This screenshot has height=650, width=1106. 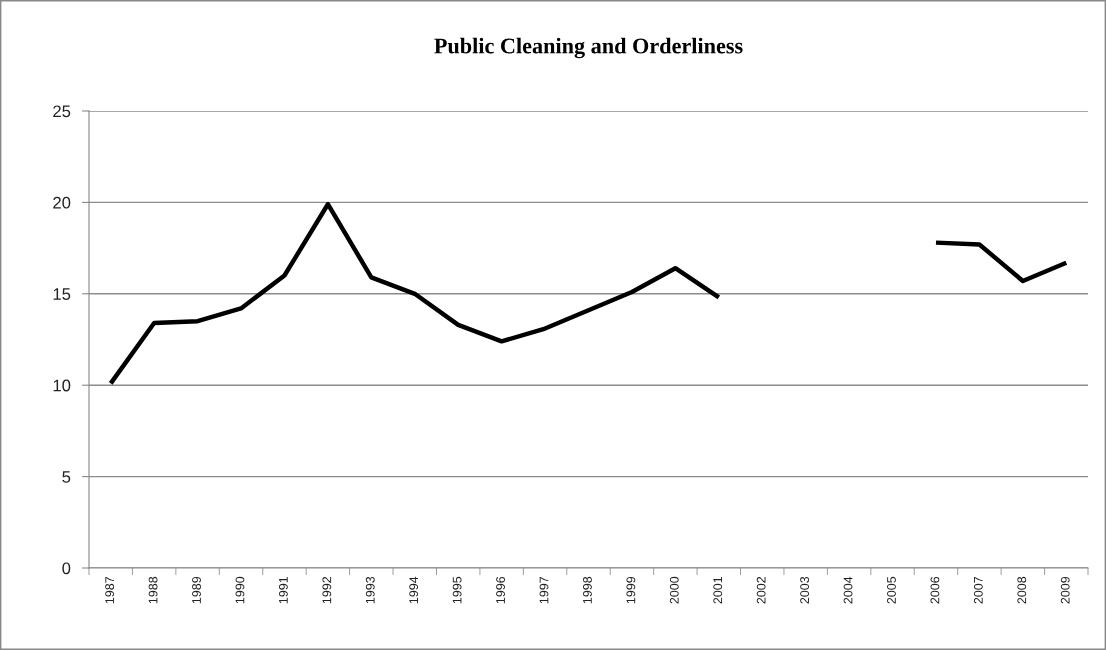 I want to click on chart-title: Public Cleaning and Orderliness, so click(x=588, y=48).